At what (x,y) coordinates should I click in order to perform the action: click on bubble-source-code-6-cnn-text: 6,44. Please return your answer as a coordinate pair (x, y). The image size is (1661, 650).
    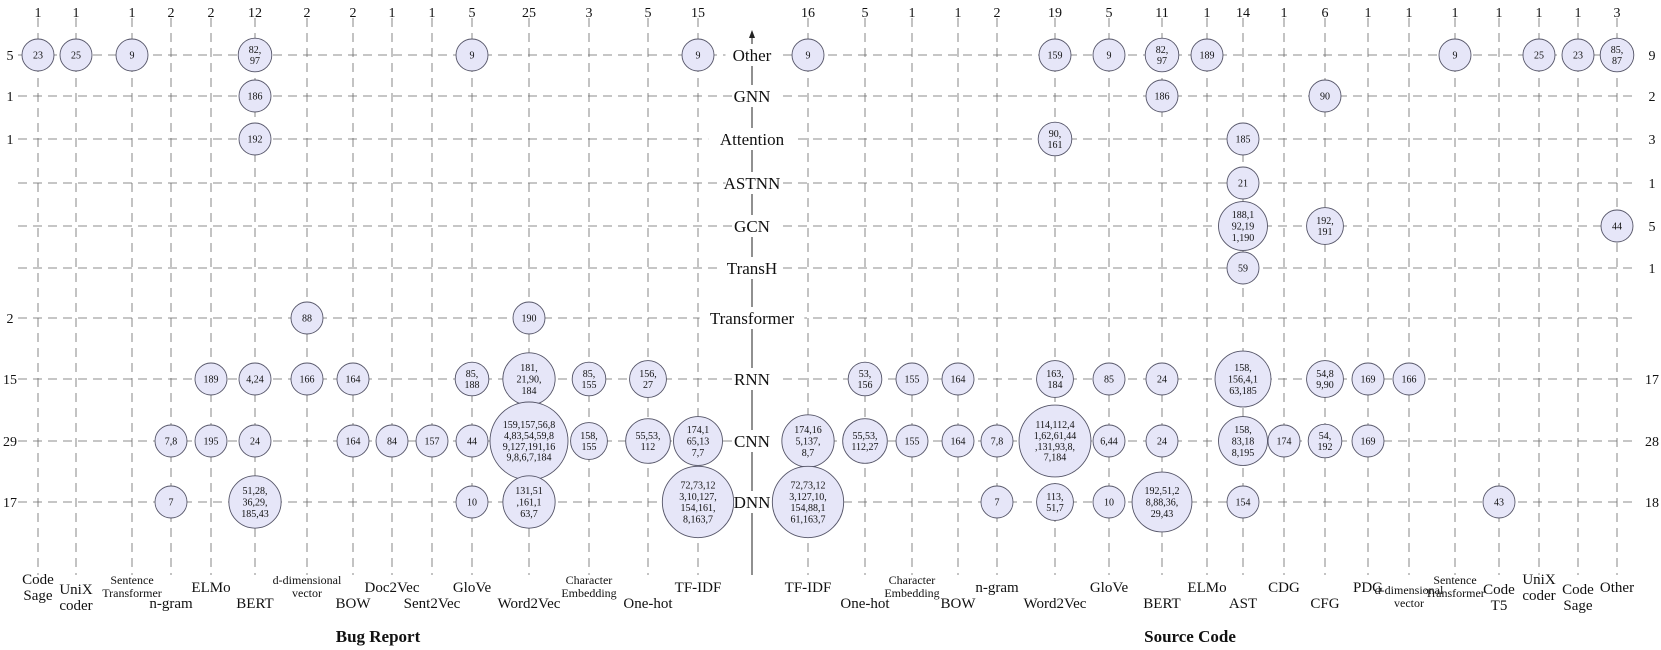
    Looking at the image, I should click on (1109, 442).